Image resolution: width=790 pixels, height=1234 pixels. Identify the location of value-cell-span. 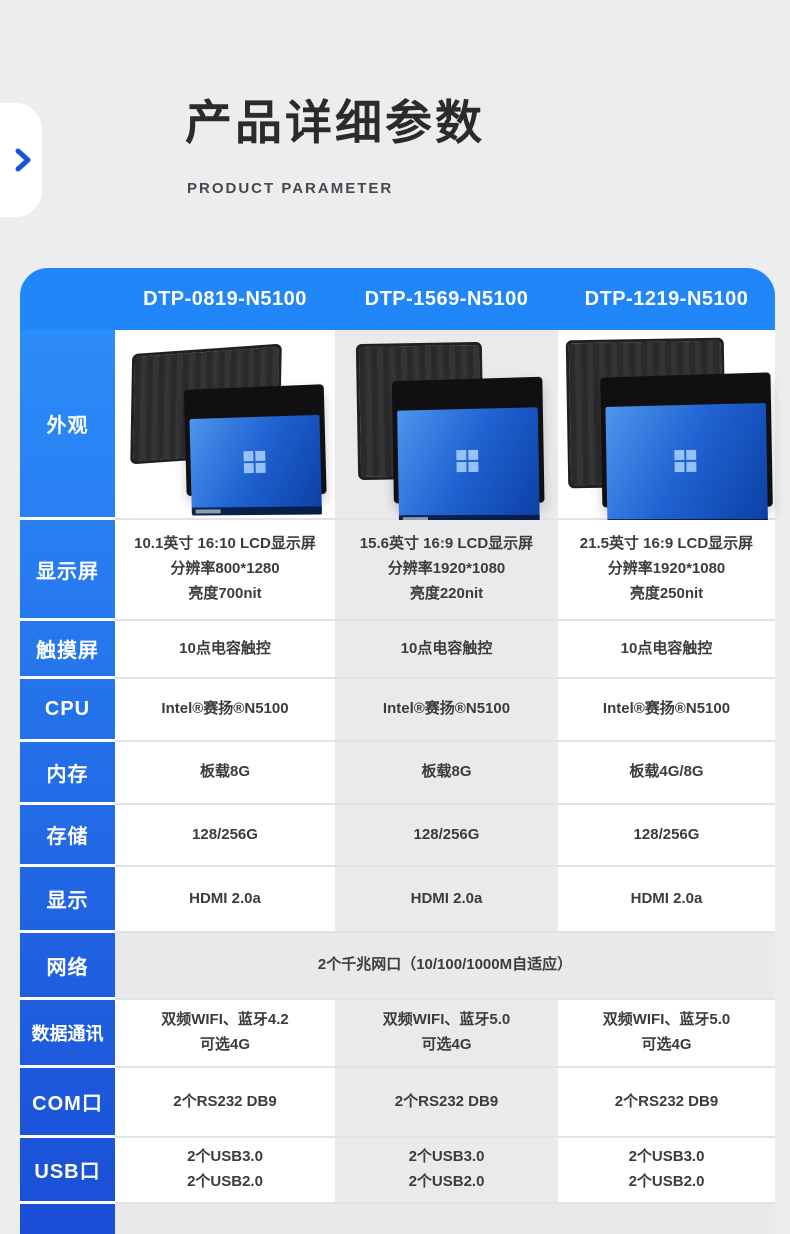
(445, 1219).